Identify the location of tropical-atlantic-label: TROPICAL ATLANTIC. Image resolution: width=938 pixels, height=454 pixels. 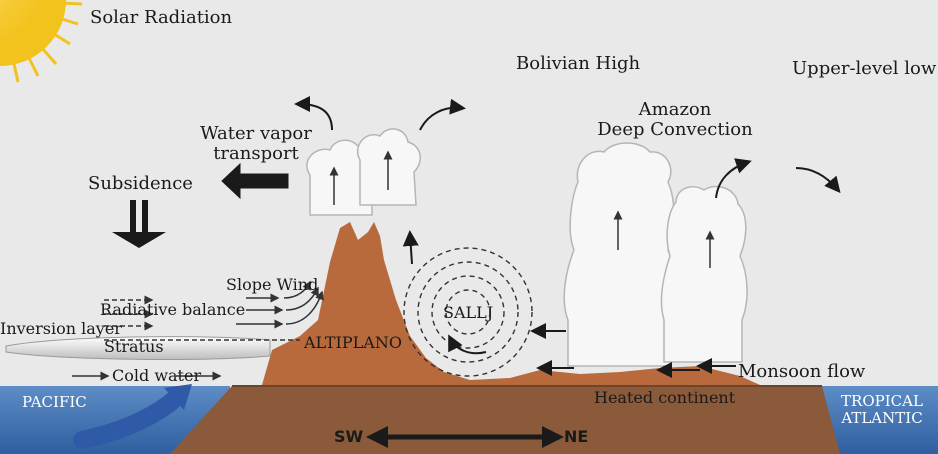
(882, 409).